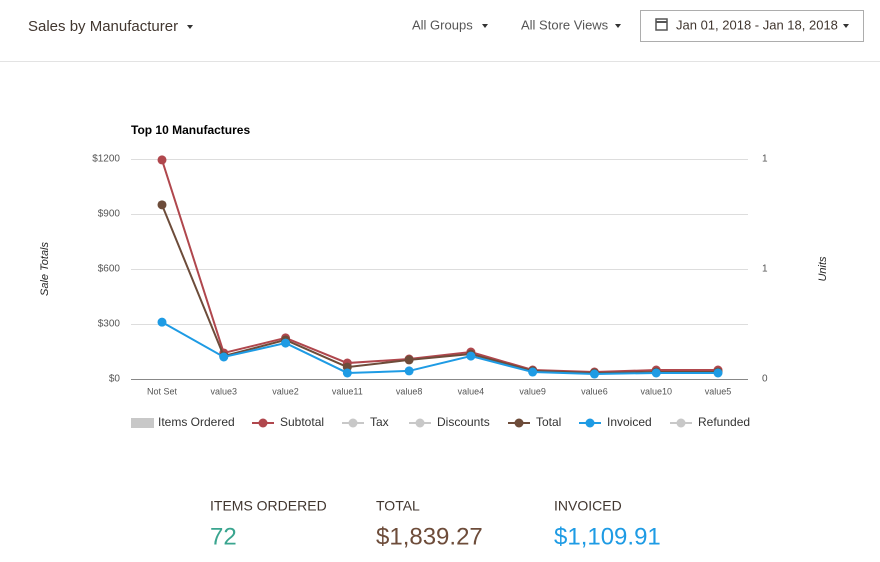 The image size is (880, 562). Describe the element at coordinates (379, 422) in the screenshot. I see `legend-label: Tax` at that location.